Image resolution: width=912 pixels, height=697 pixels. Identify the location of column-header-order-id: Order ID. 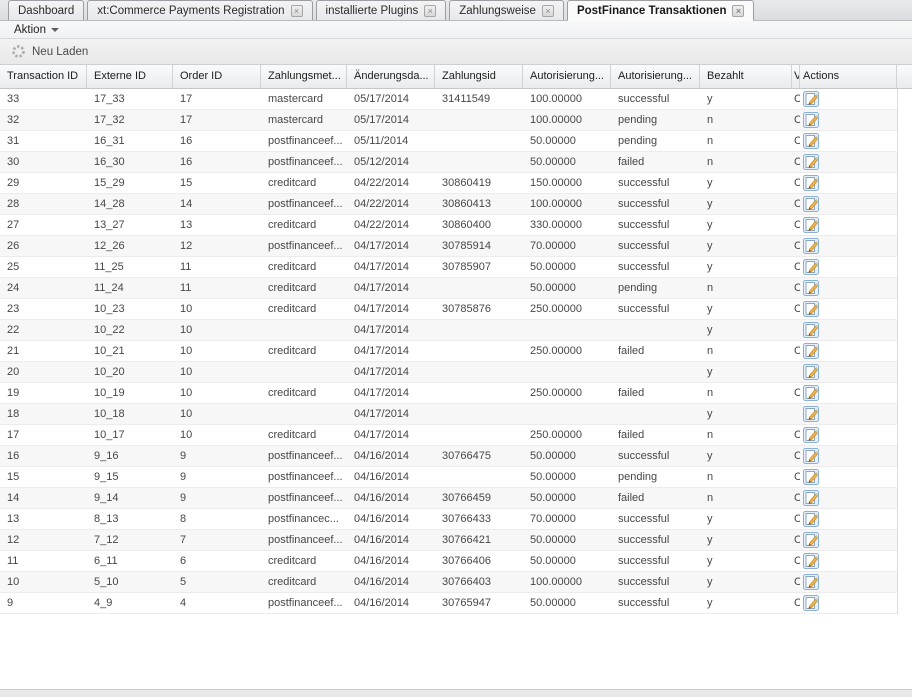
(217, 76).